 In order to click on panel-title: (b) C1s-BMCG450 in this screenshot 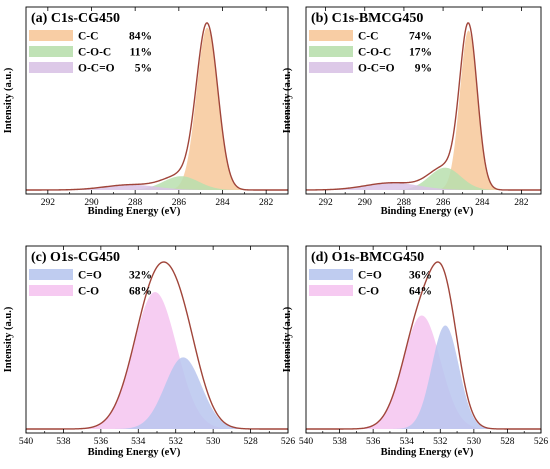, I will do `click(367, 18)`.